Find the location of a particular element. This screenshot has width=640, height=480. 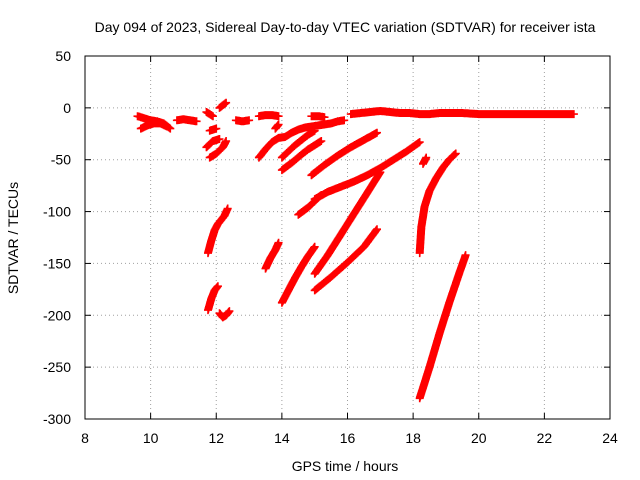

y-axis-title: SDTVAR / TECUs is located at coordinates (13, 238).